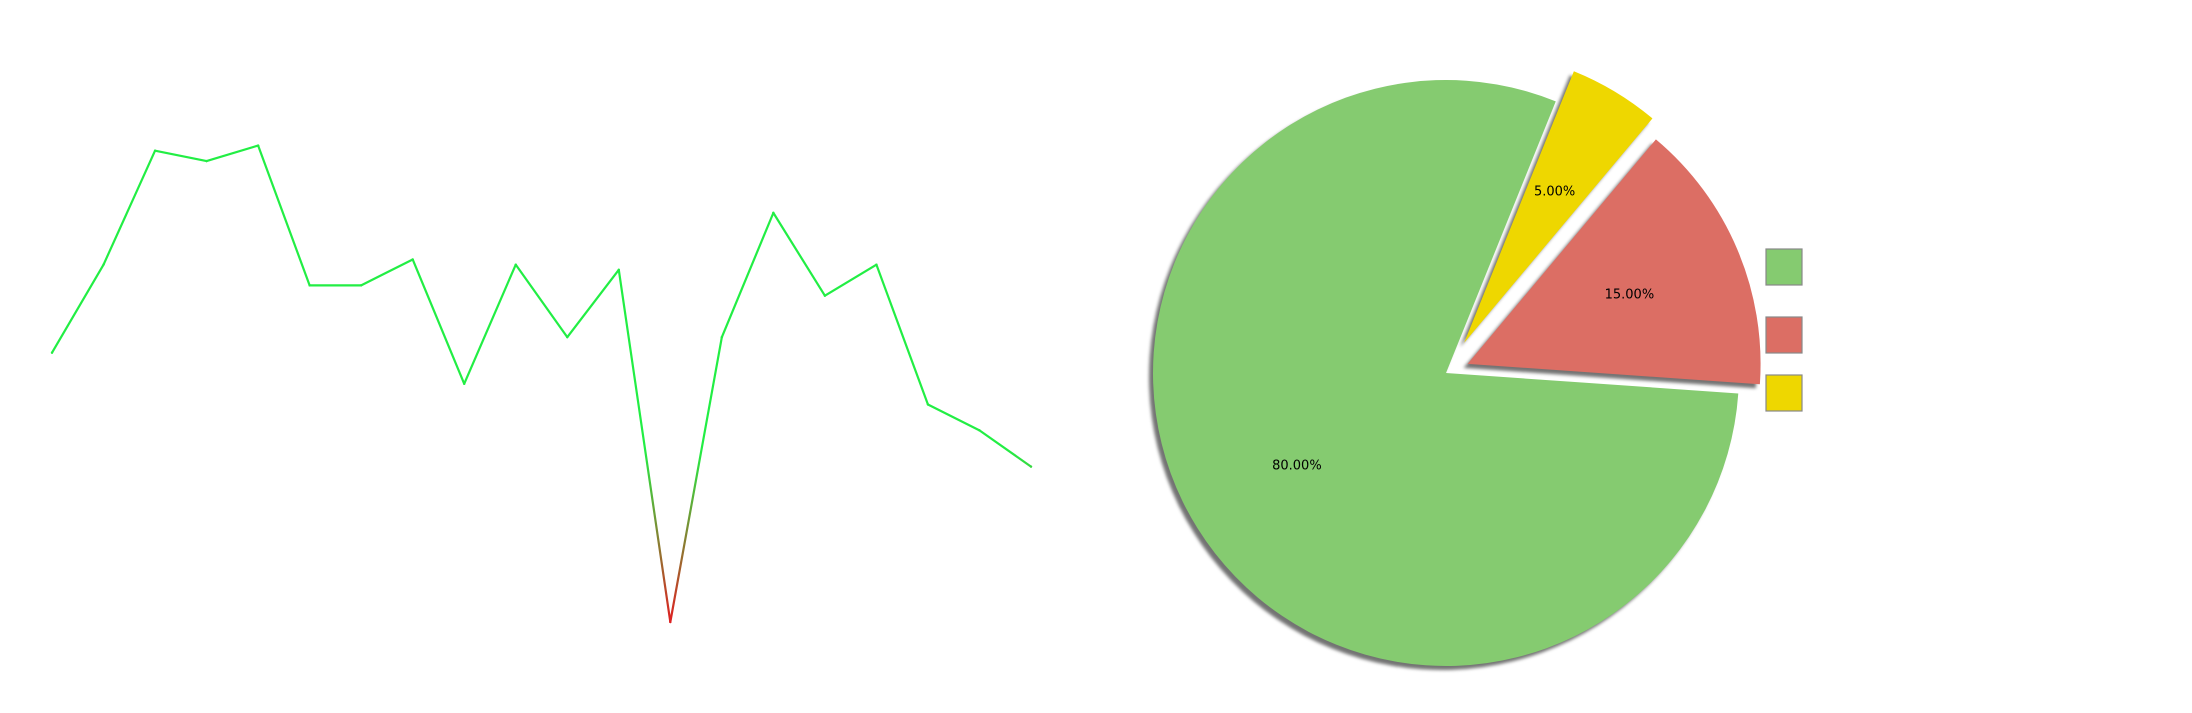 The height and width of the screenshot is (713, 2192). I want to click on pie-legend, so click(1784, 330).